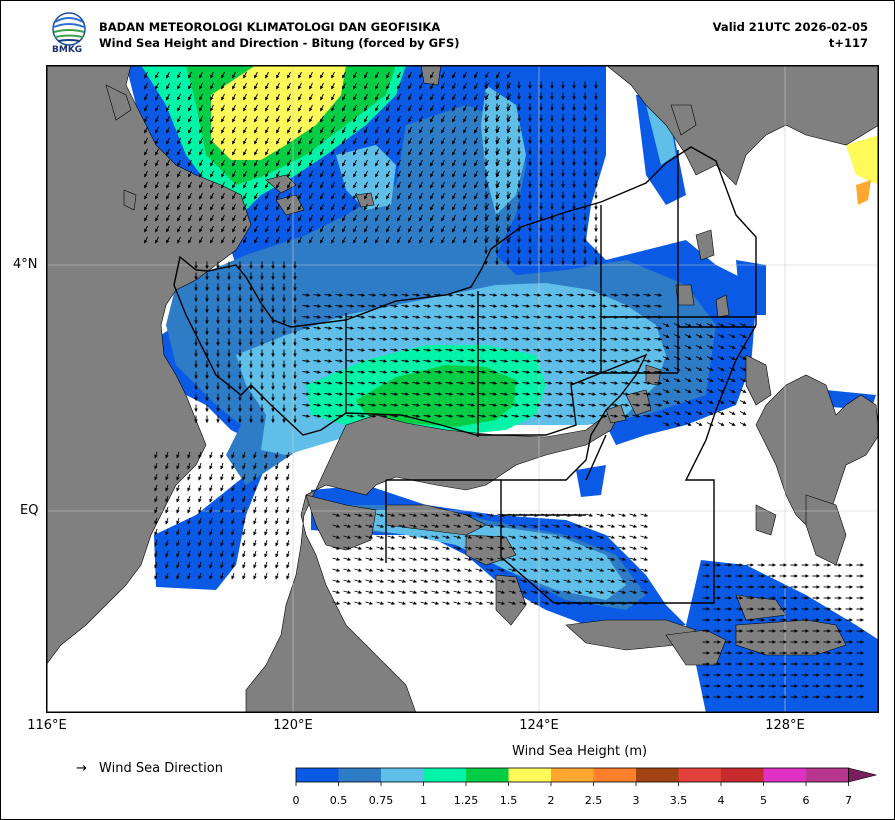 The width and height of the screenshot is (895, 820). What do you see at coordinates (806, 800) in the screenshot?
I see `colorbar-tick-label: 6` at bounding box center [806, 800].